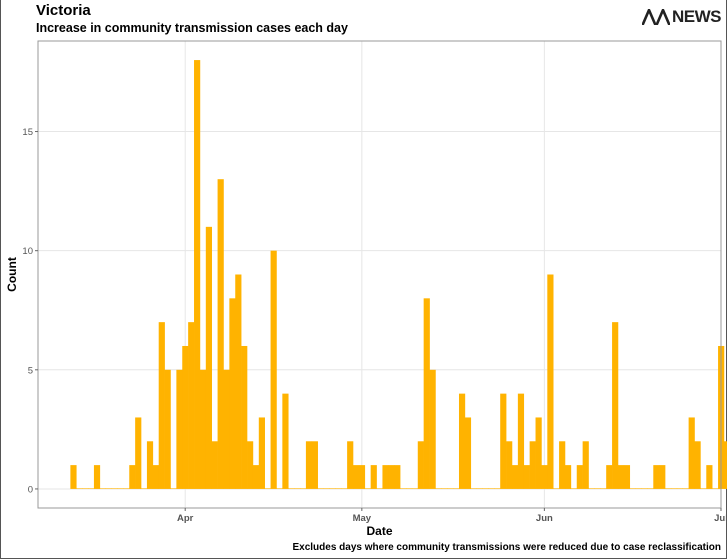 The height and width of the screenshot is (560, 727). Describe the element at coordinates (362, 518) in the screenshot. I see `x-tick-label: May` at that location.